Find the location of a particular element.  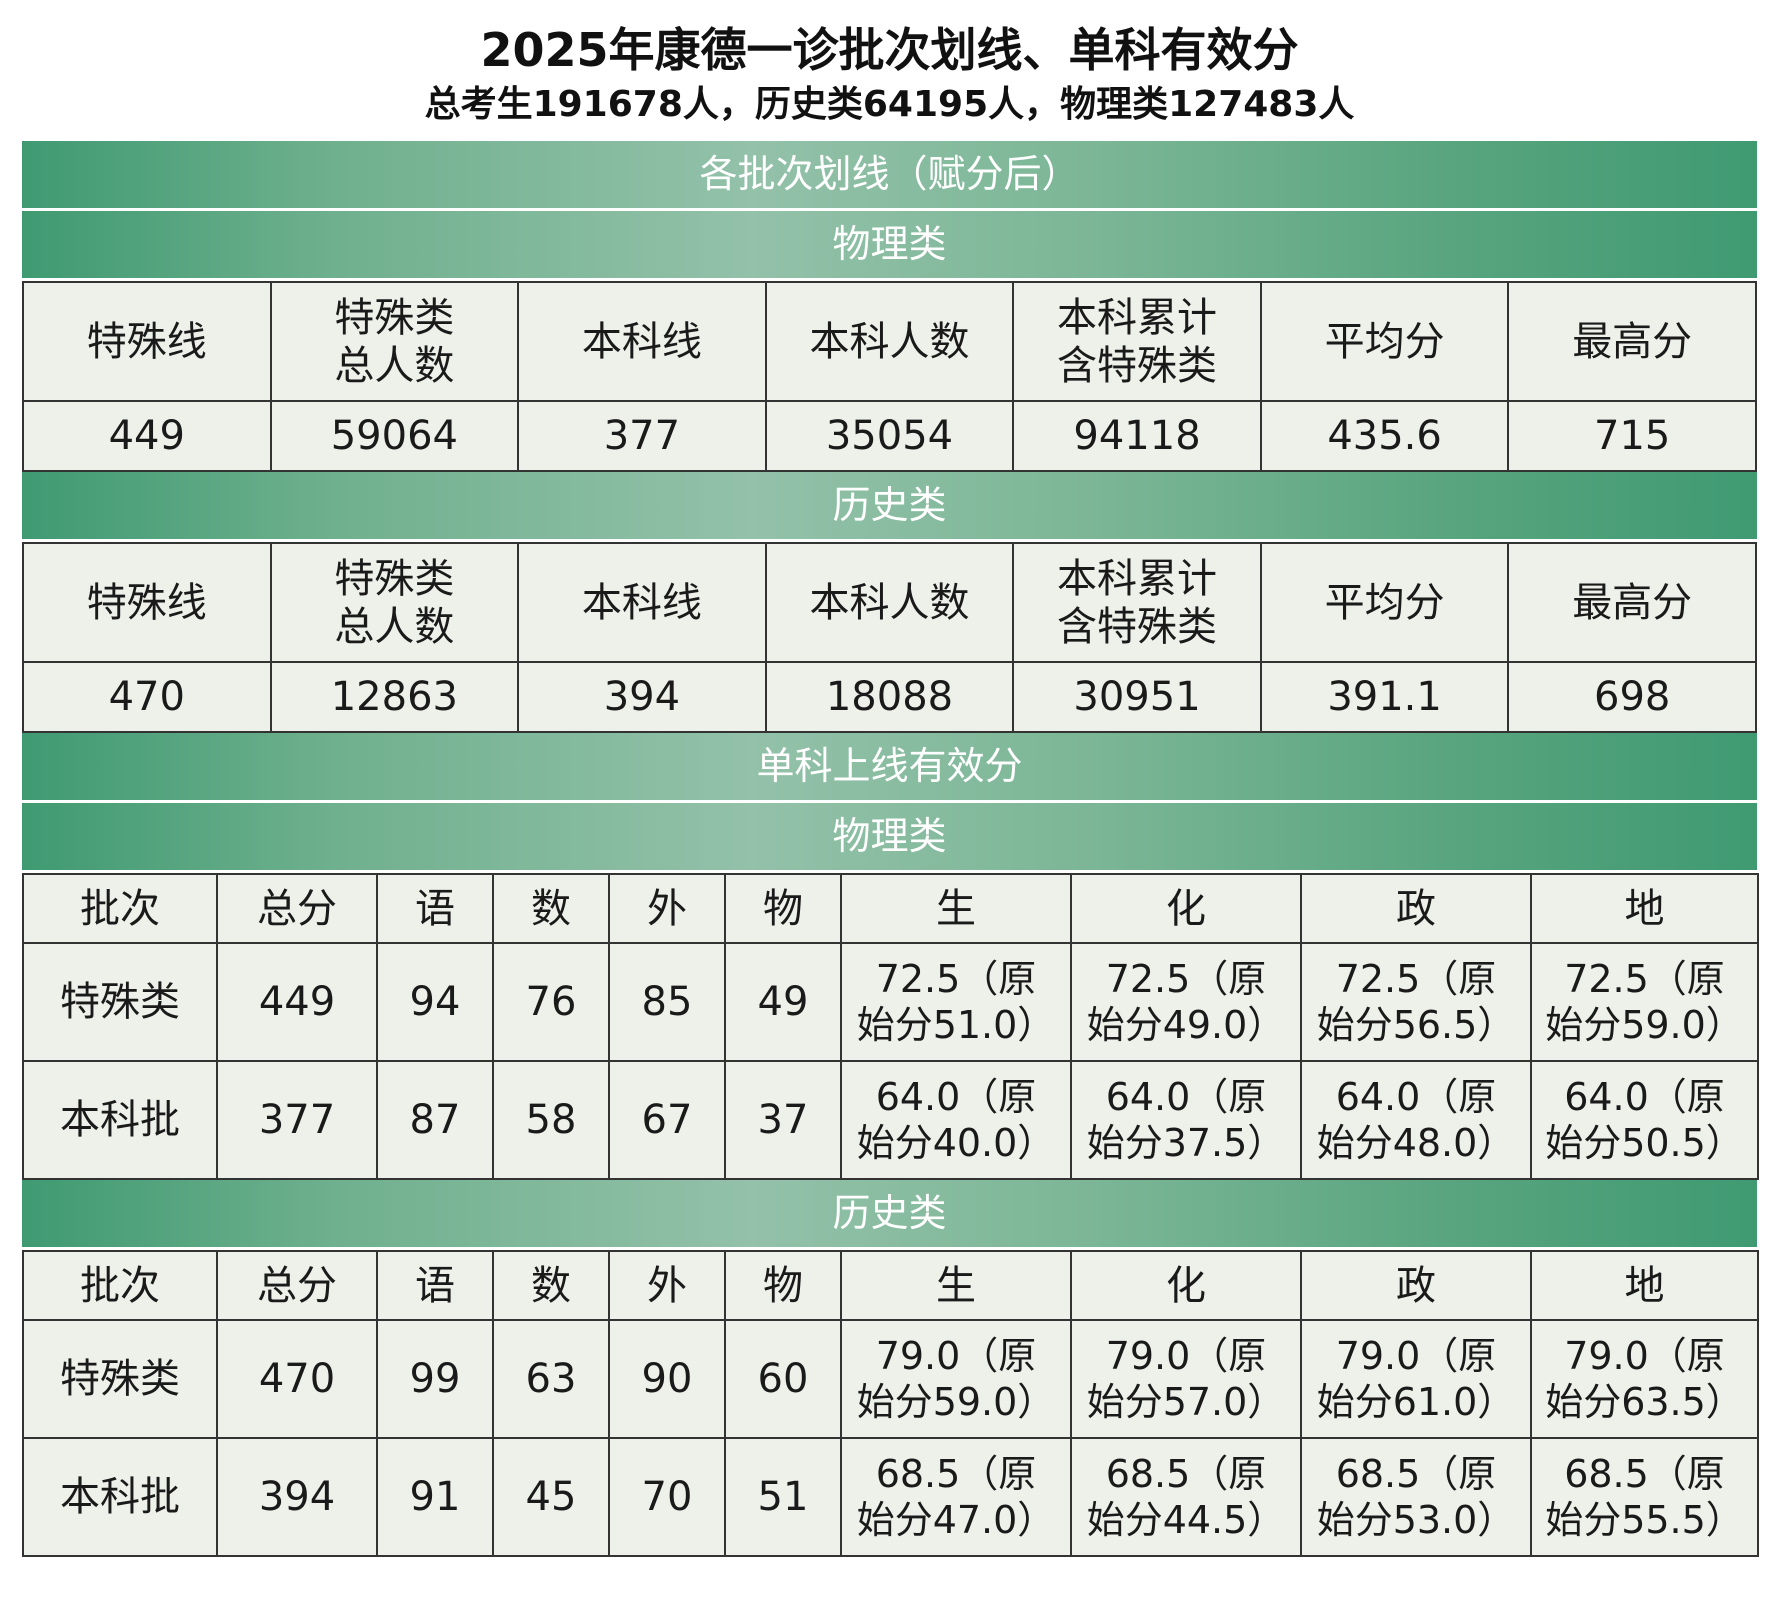

subject-score-cell: 45 is located at coordinates (551, 1497).